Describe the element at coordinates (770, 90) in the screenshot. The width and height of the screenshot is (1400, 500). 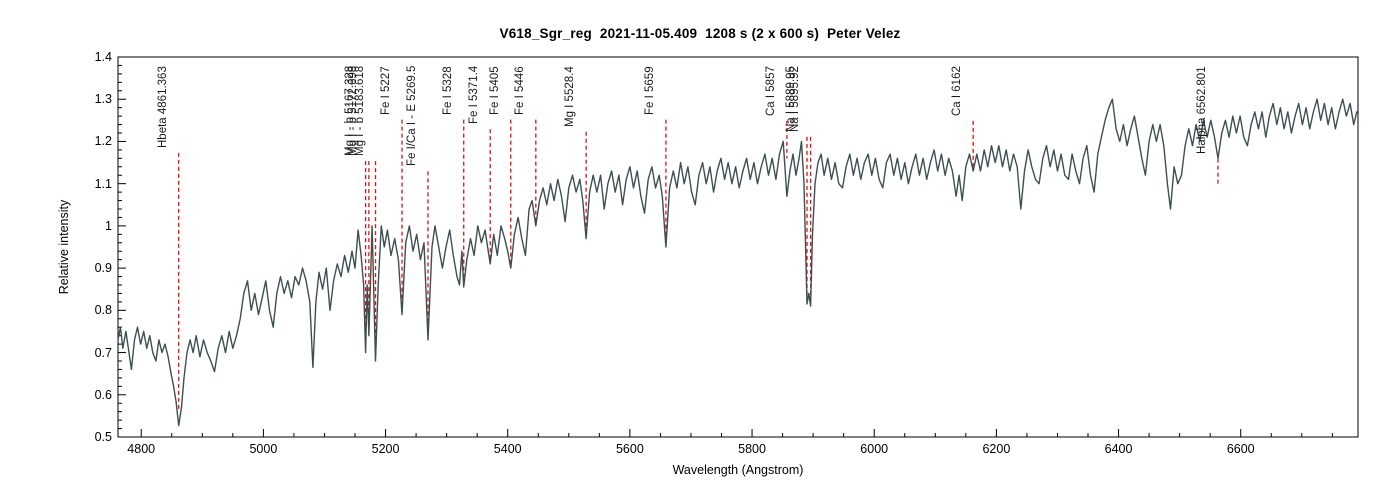
I see `spectral-line-label: Ca I 5857` at that location.